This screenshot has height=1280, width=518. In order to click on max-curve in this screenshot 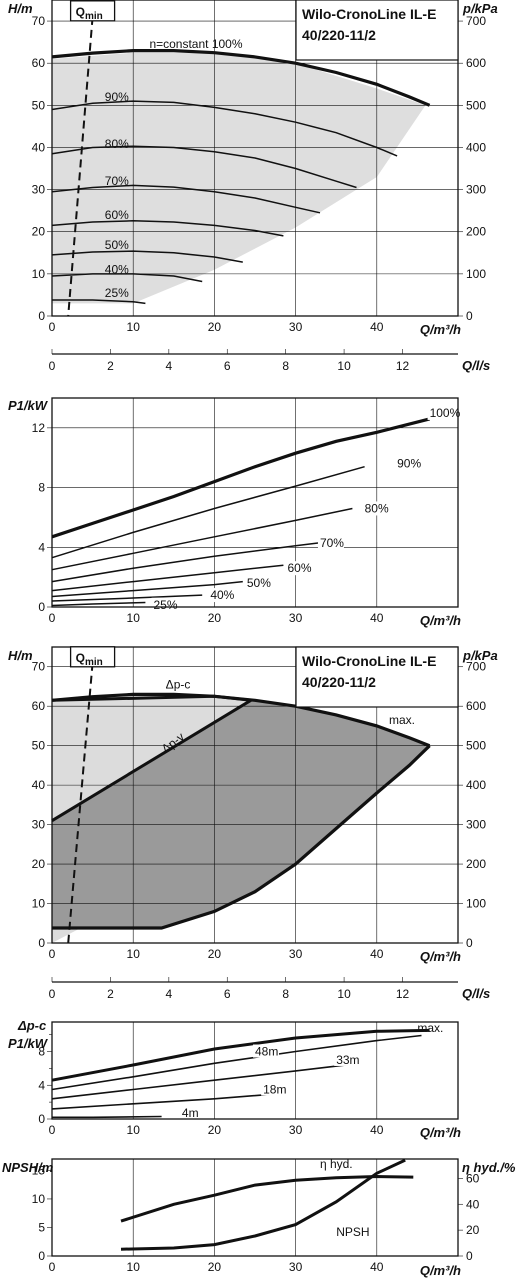, I will do `click(241, 720)`.